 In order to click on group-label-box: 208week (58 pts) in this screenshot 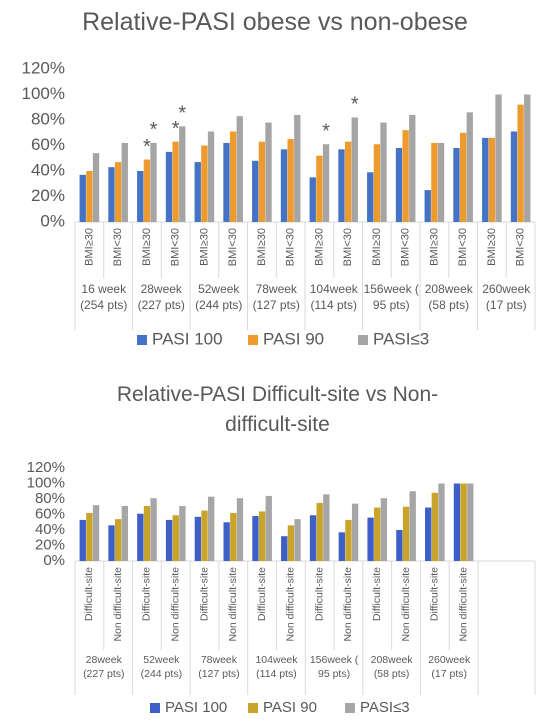, I will do `click(391, 667)`.